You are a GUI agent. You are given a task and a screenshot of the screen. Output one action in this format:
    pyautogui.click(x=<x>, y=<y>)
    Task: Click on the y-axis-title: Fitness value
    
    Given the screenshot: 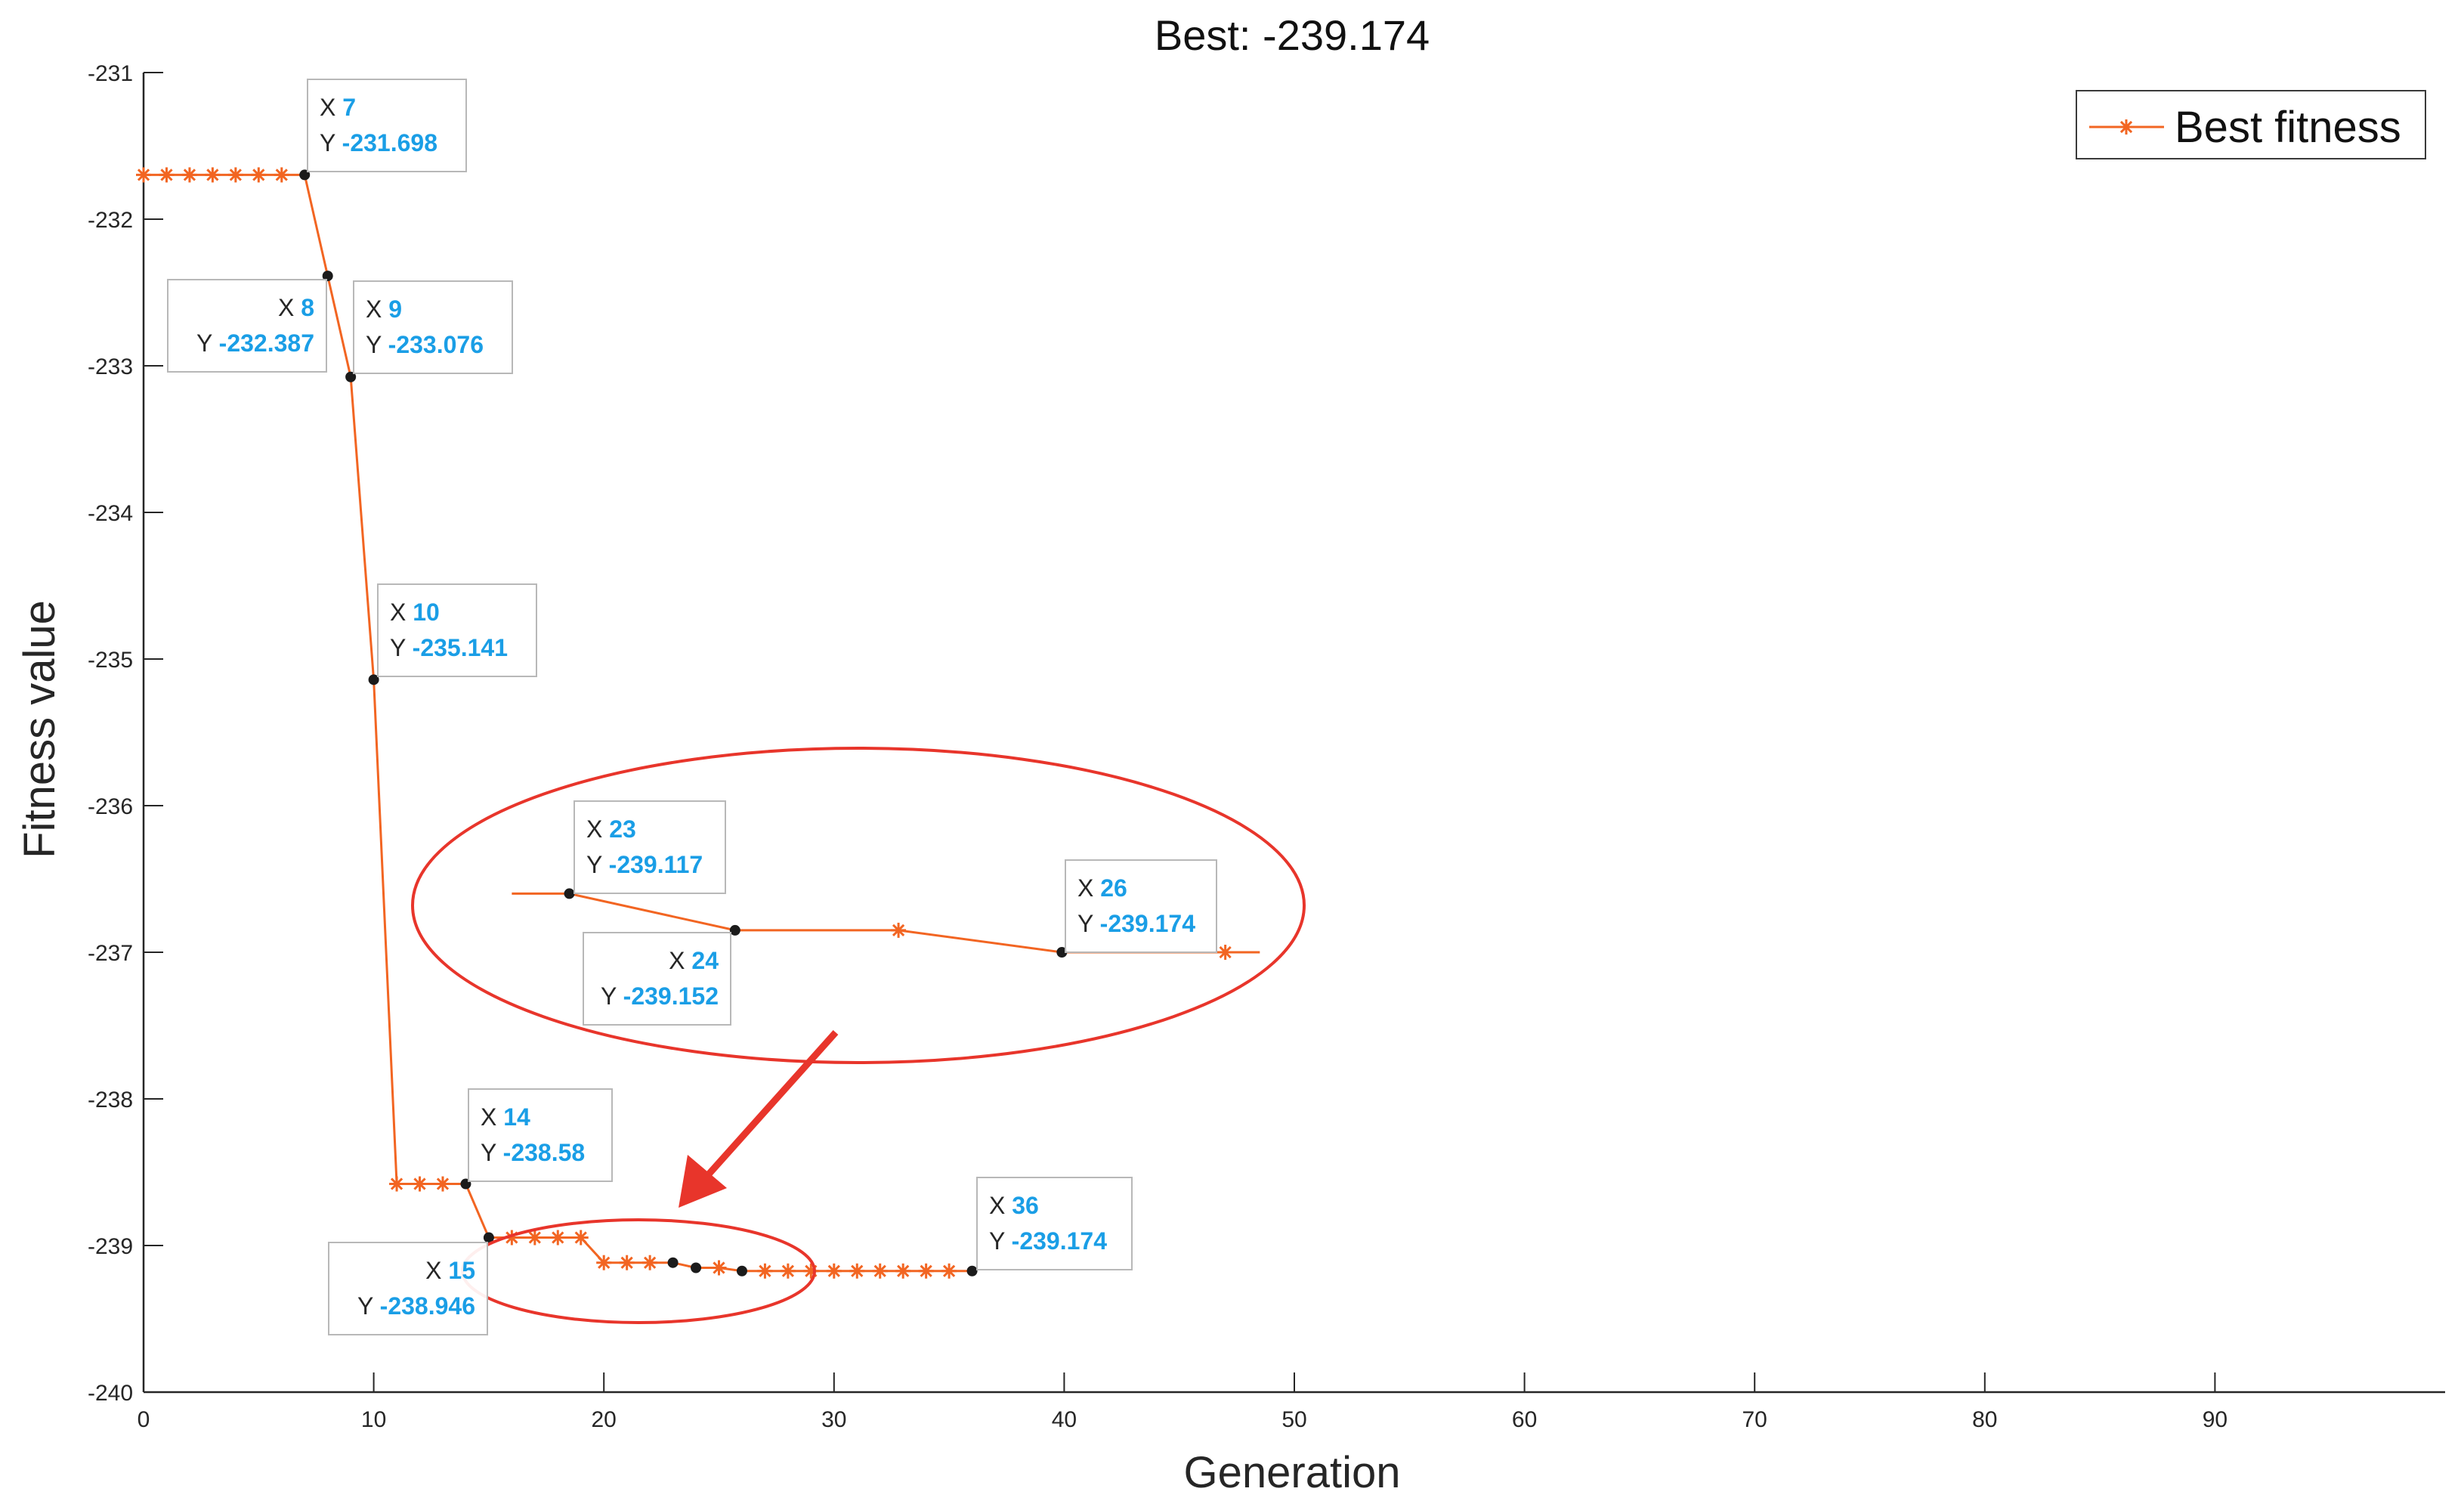 What is the action you would take?
    pyautogui.click(x=39, y=729)
    